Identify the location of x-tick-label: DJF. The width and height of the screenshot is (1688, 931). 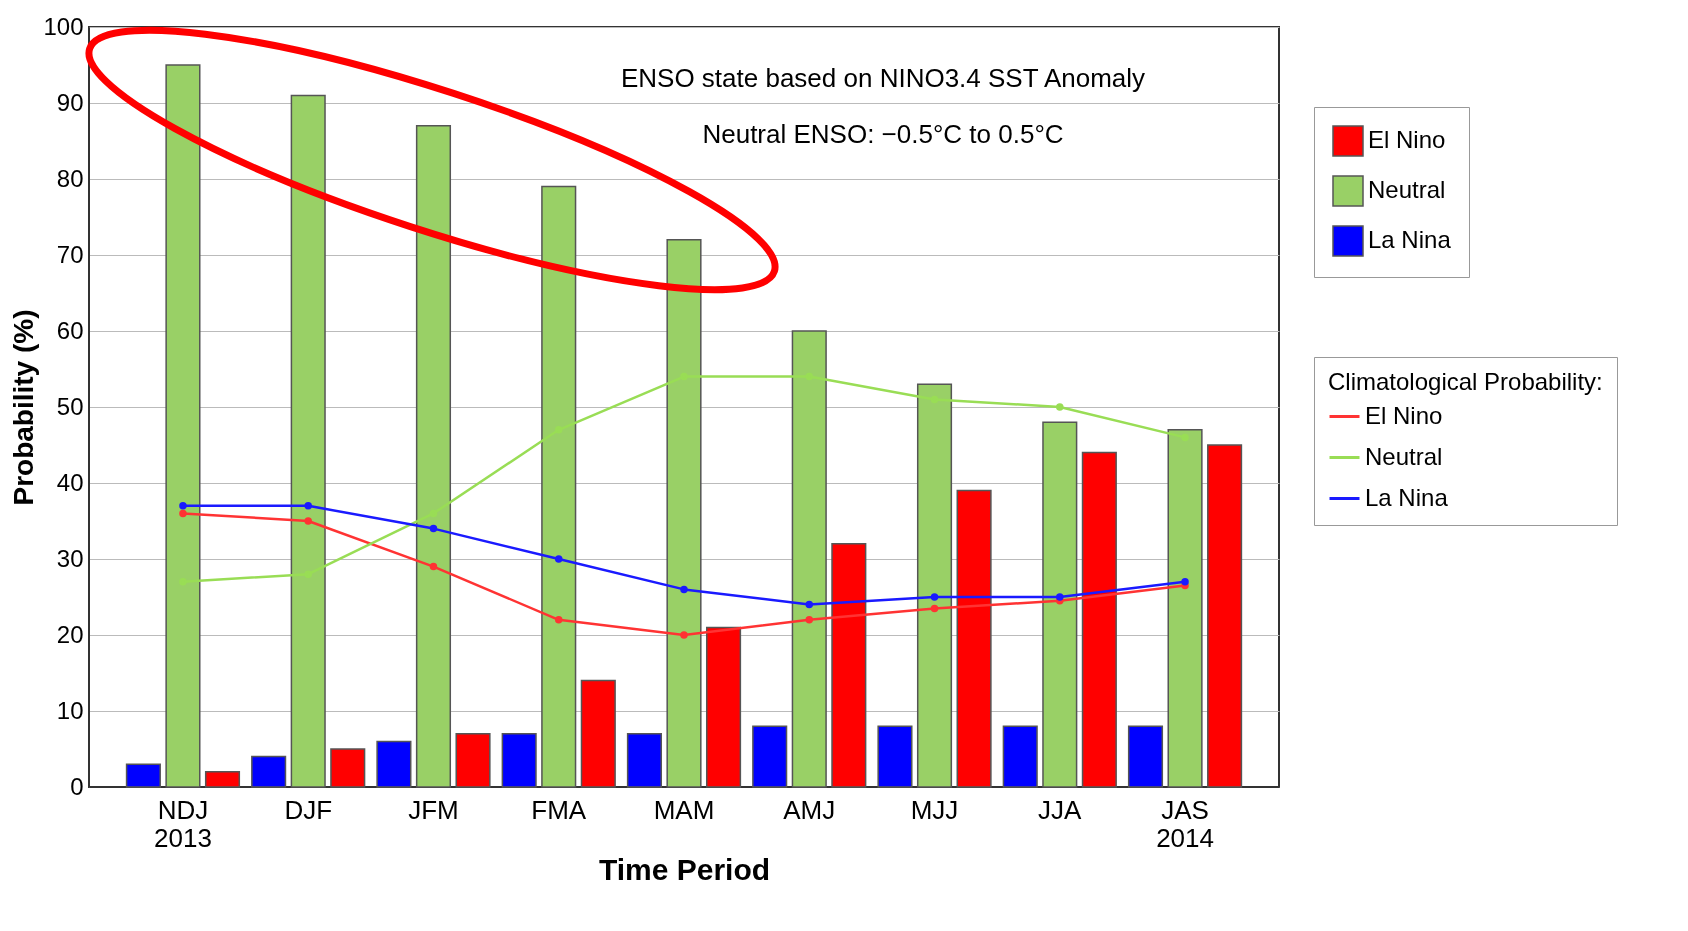
(308, 809).